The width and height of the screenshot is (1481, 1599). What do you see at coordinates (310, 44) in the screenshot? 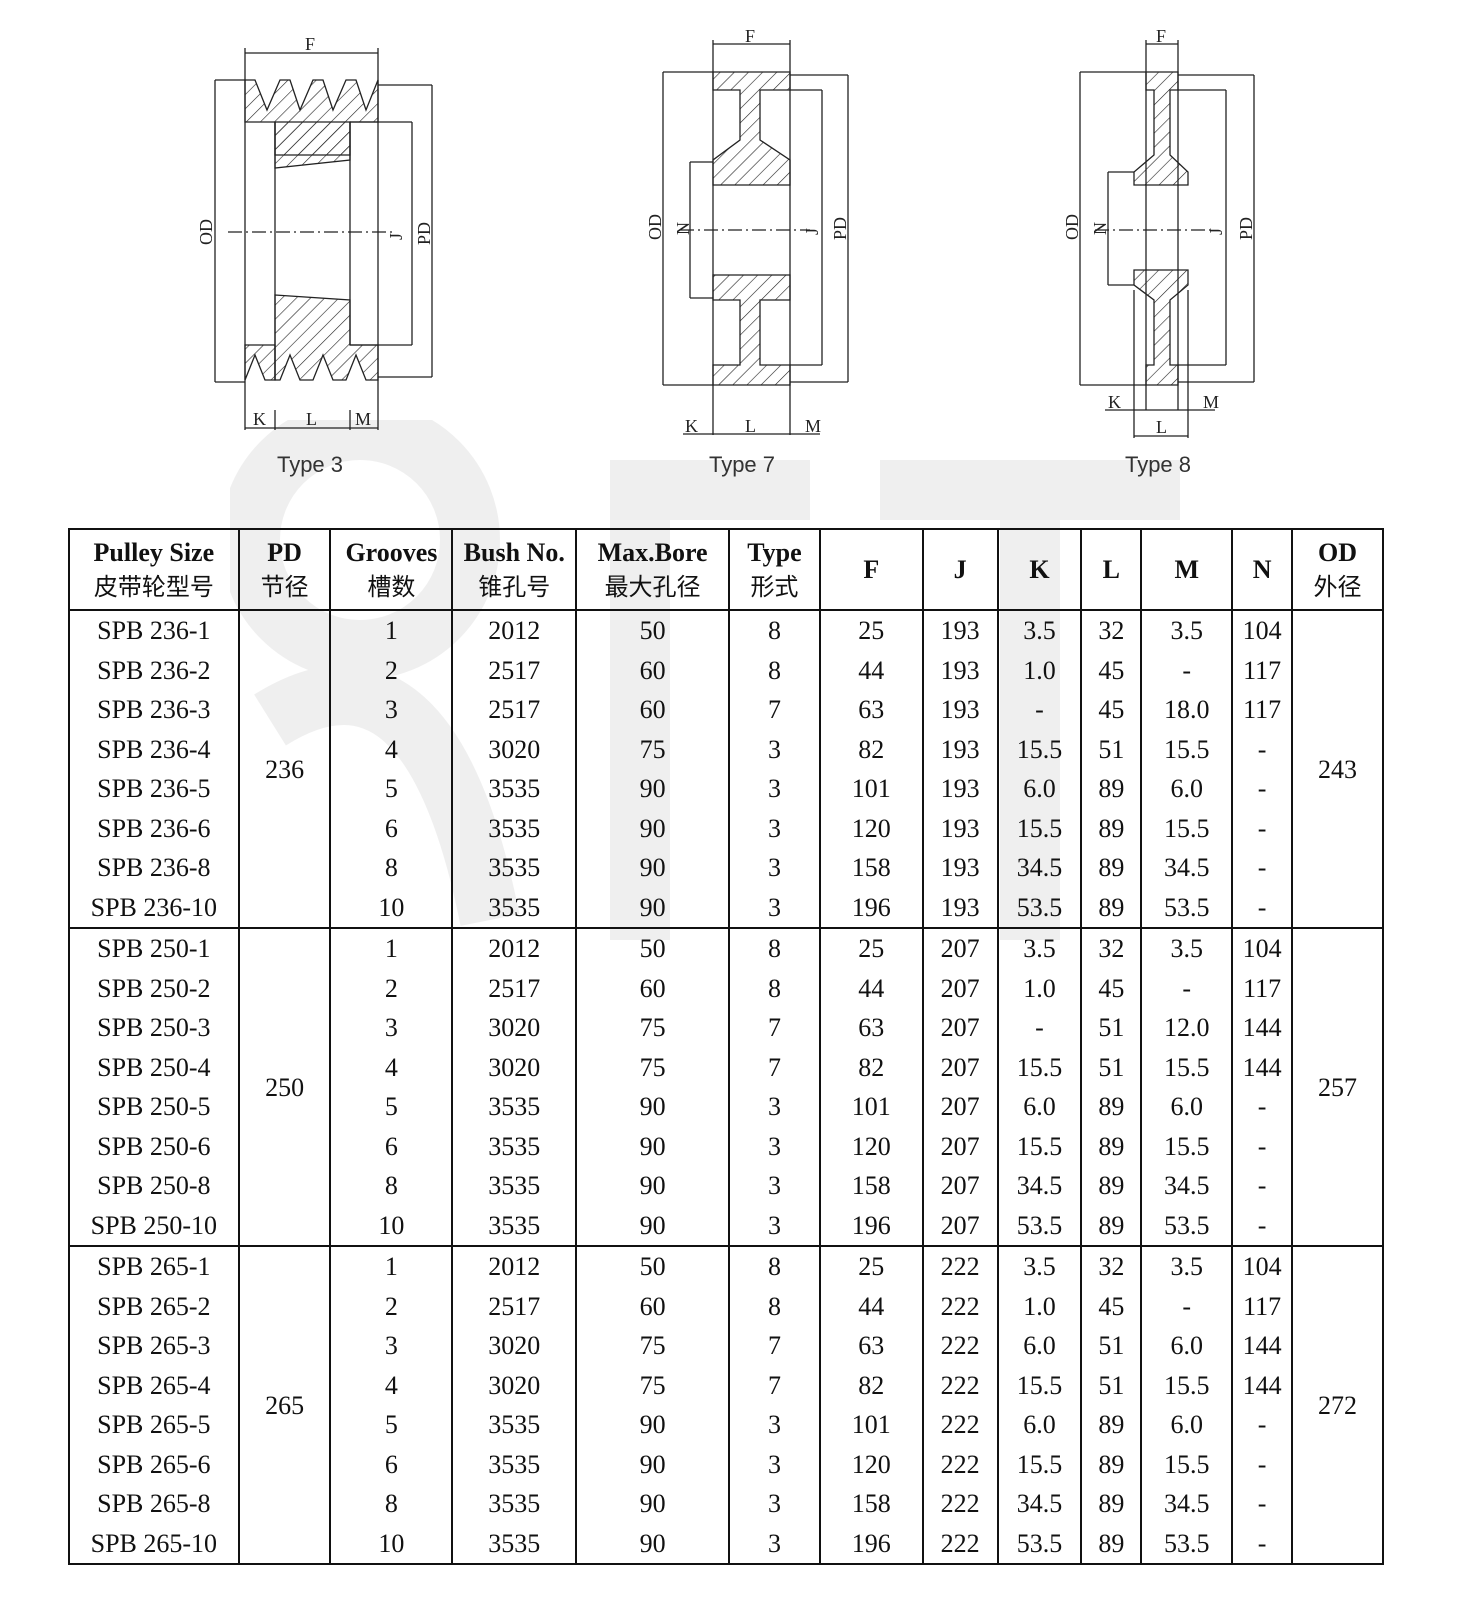
I see `dim-f-label: F` at bounding box center [310, 44].